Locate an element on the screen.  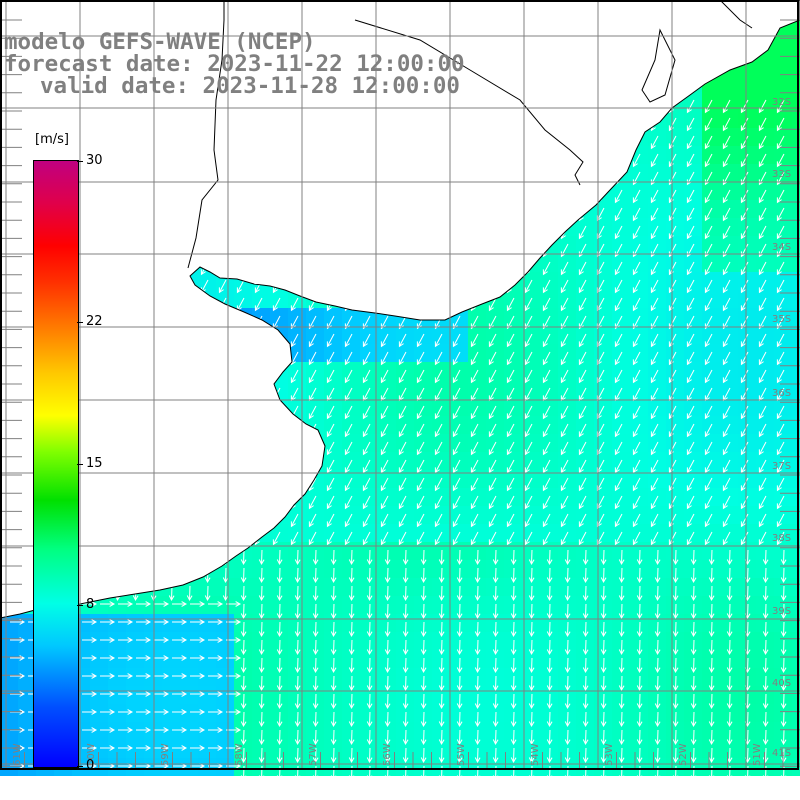
longitude-label: 53W is located at coordinates (609, 754).